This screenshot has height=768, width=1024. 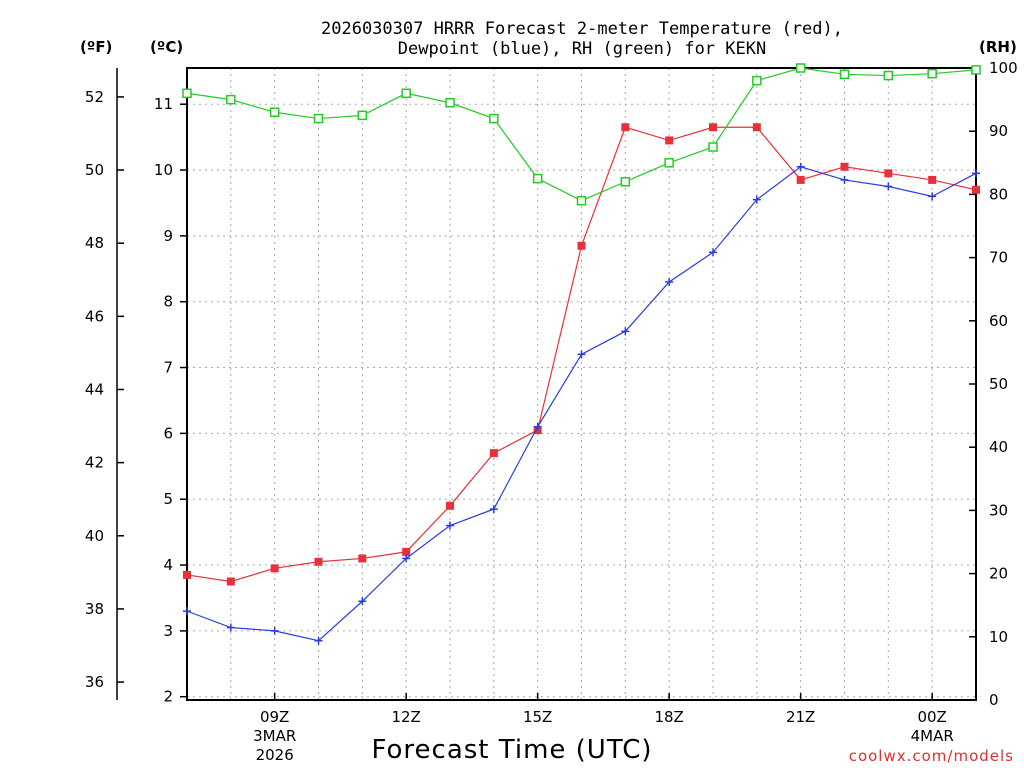 What do you see at coordinates (998, 47) in the screenshot?
I see `rh-unit-label: (RH)` at bounding box center [998, 47].